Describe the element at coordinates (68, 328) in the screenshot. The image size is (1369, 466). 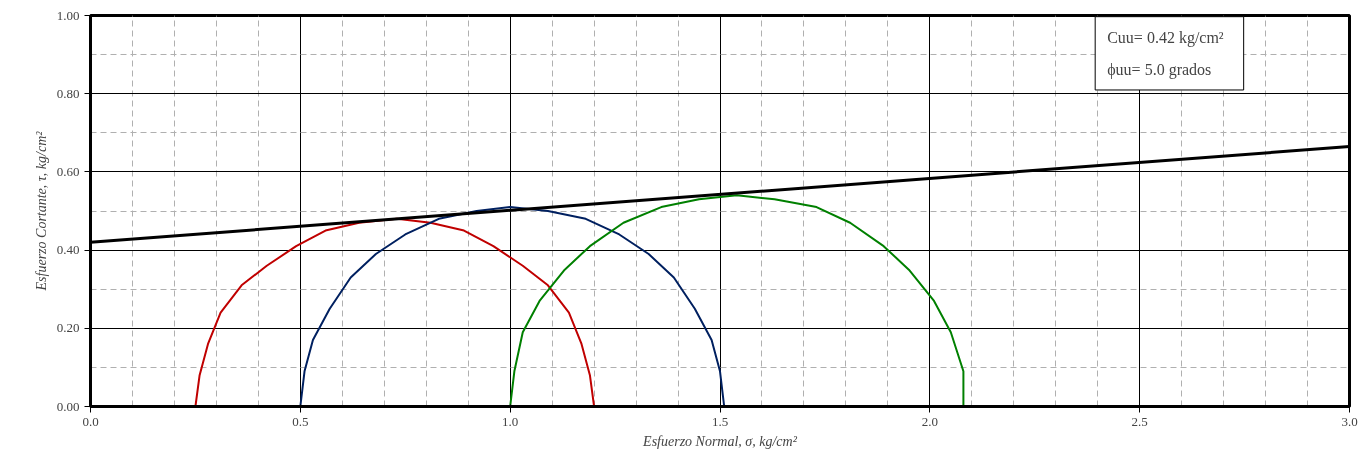
I see `y-tick-label: 0.20` at that location.